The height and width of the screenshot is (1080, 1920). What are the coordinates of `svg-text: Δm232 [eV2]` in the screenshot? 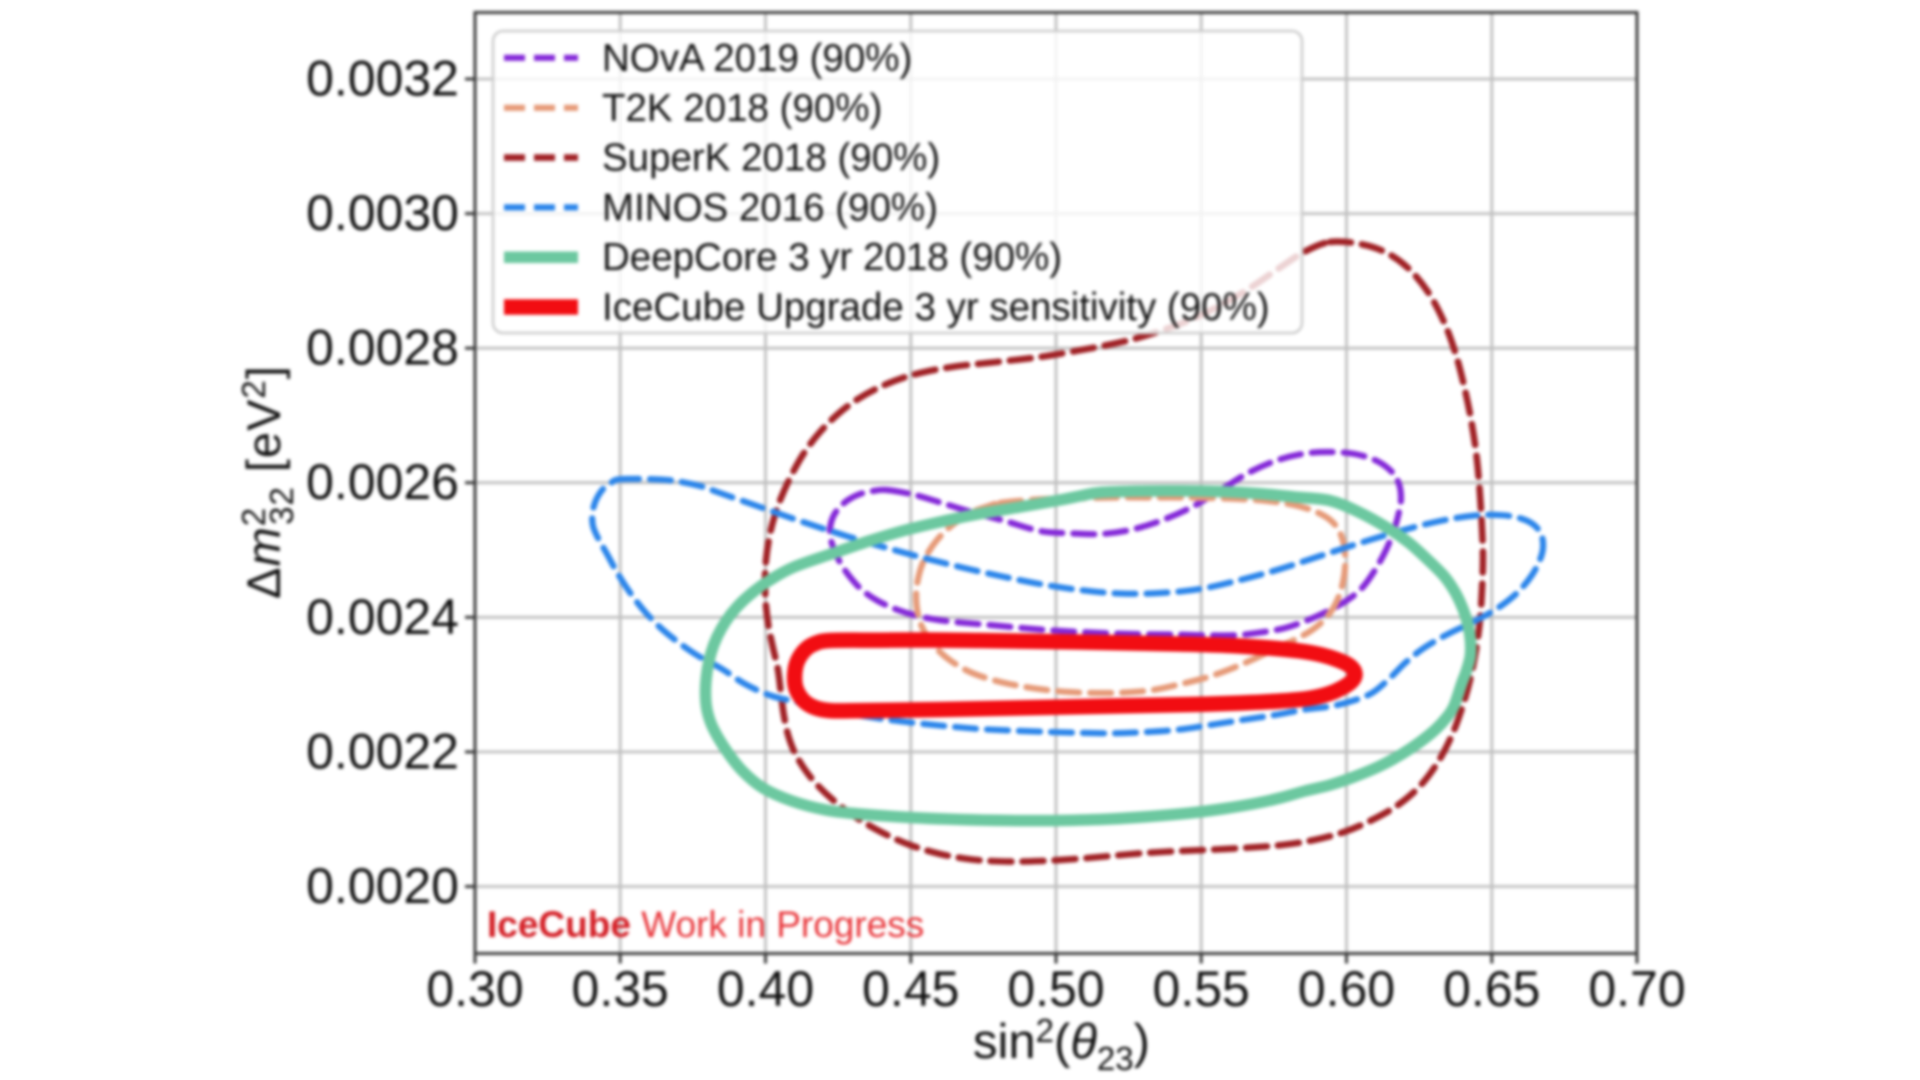 It's located at (267, 482).